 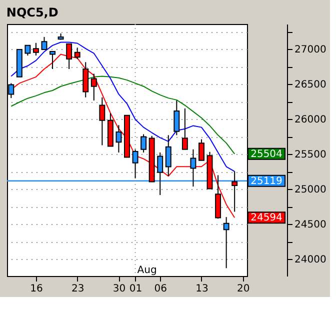 I want to click on y-tick-label: 25500, so click(x=310, y=155).